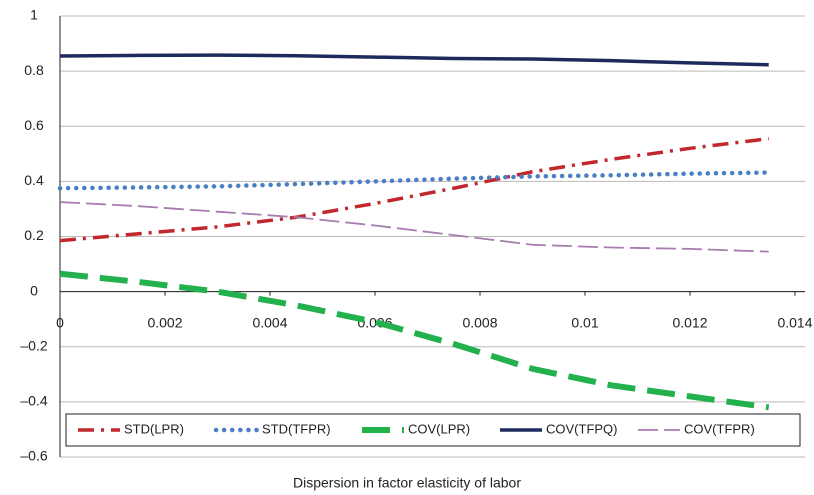 The height and width of the screenshot is (495, 814). What do you see at coordinates (34, 290) in the screenshot?
I see `y-tick-label: 0` at bounding box center [34, 290].